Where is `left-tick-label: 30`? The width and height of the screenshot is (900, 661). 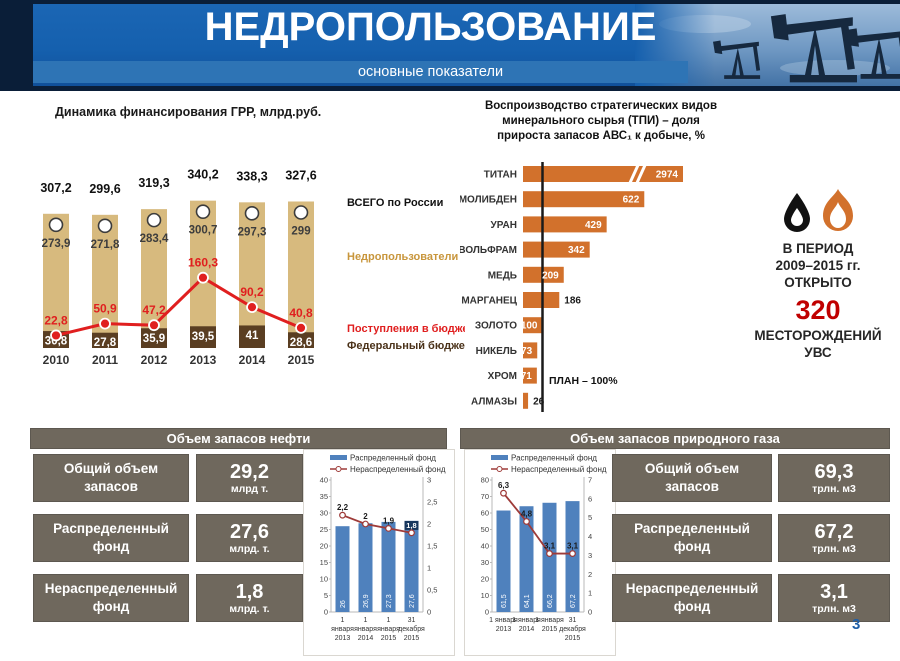
left-tick-label: 30 is located at coordinates (485, 562).